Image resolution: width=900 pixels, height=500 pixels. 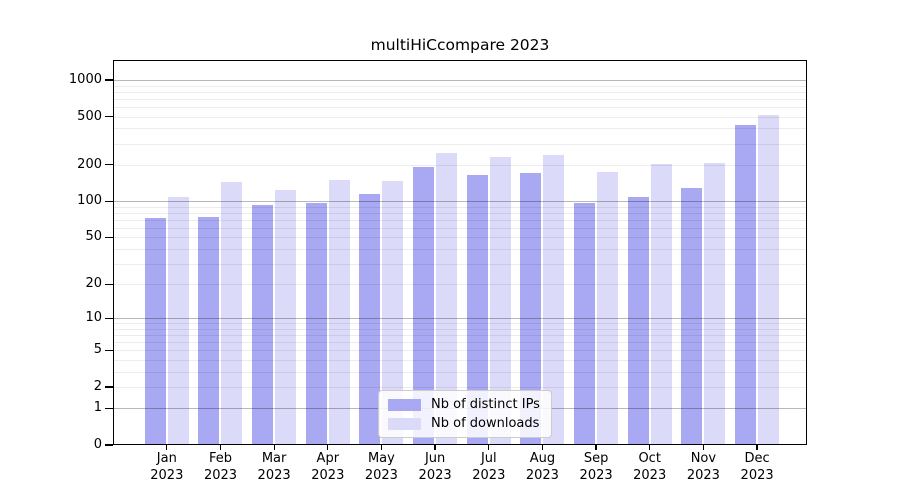 I want to click on x-tick-label-oct: Oct 2023, so click(x=650, y=467).